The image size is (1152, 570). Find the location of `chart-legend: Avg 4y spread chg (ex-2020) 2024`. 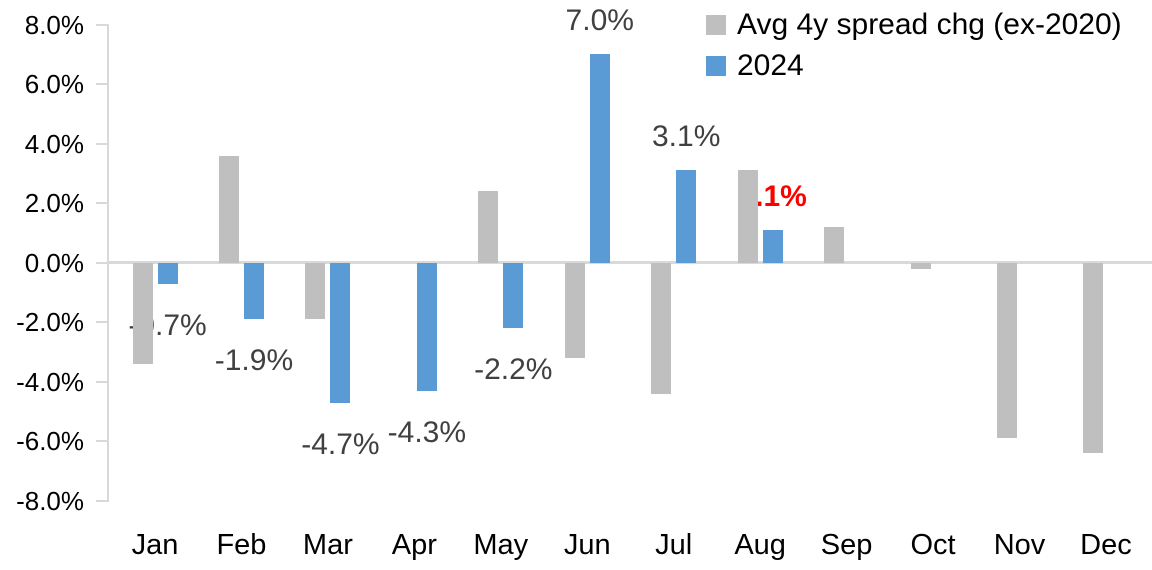

chart-legend: Avg 4y spread chg (ex-2020) 2024 is located at coordinates (914, 45).